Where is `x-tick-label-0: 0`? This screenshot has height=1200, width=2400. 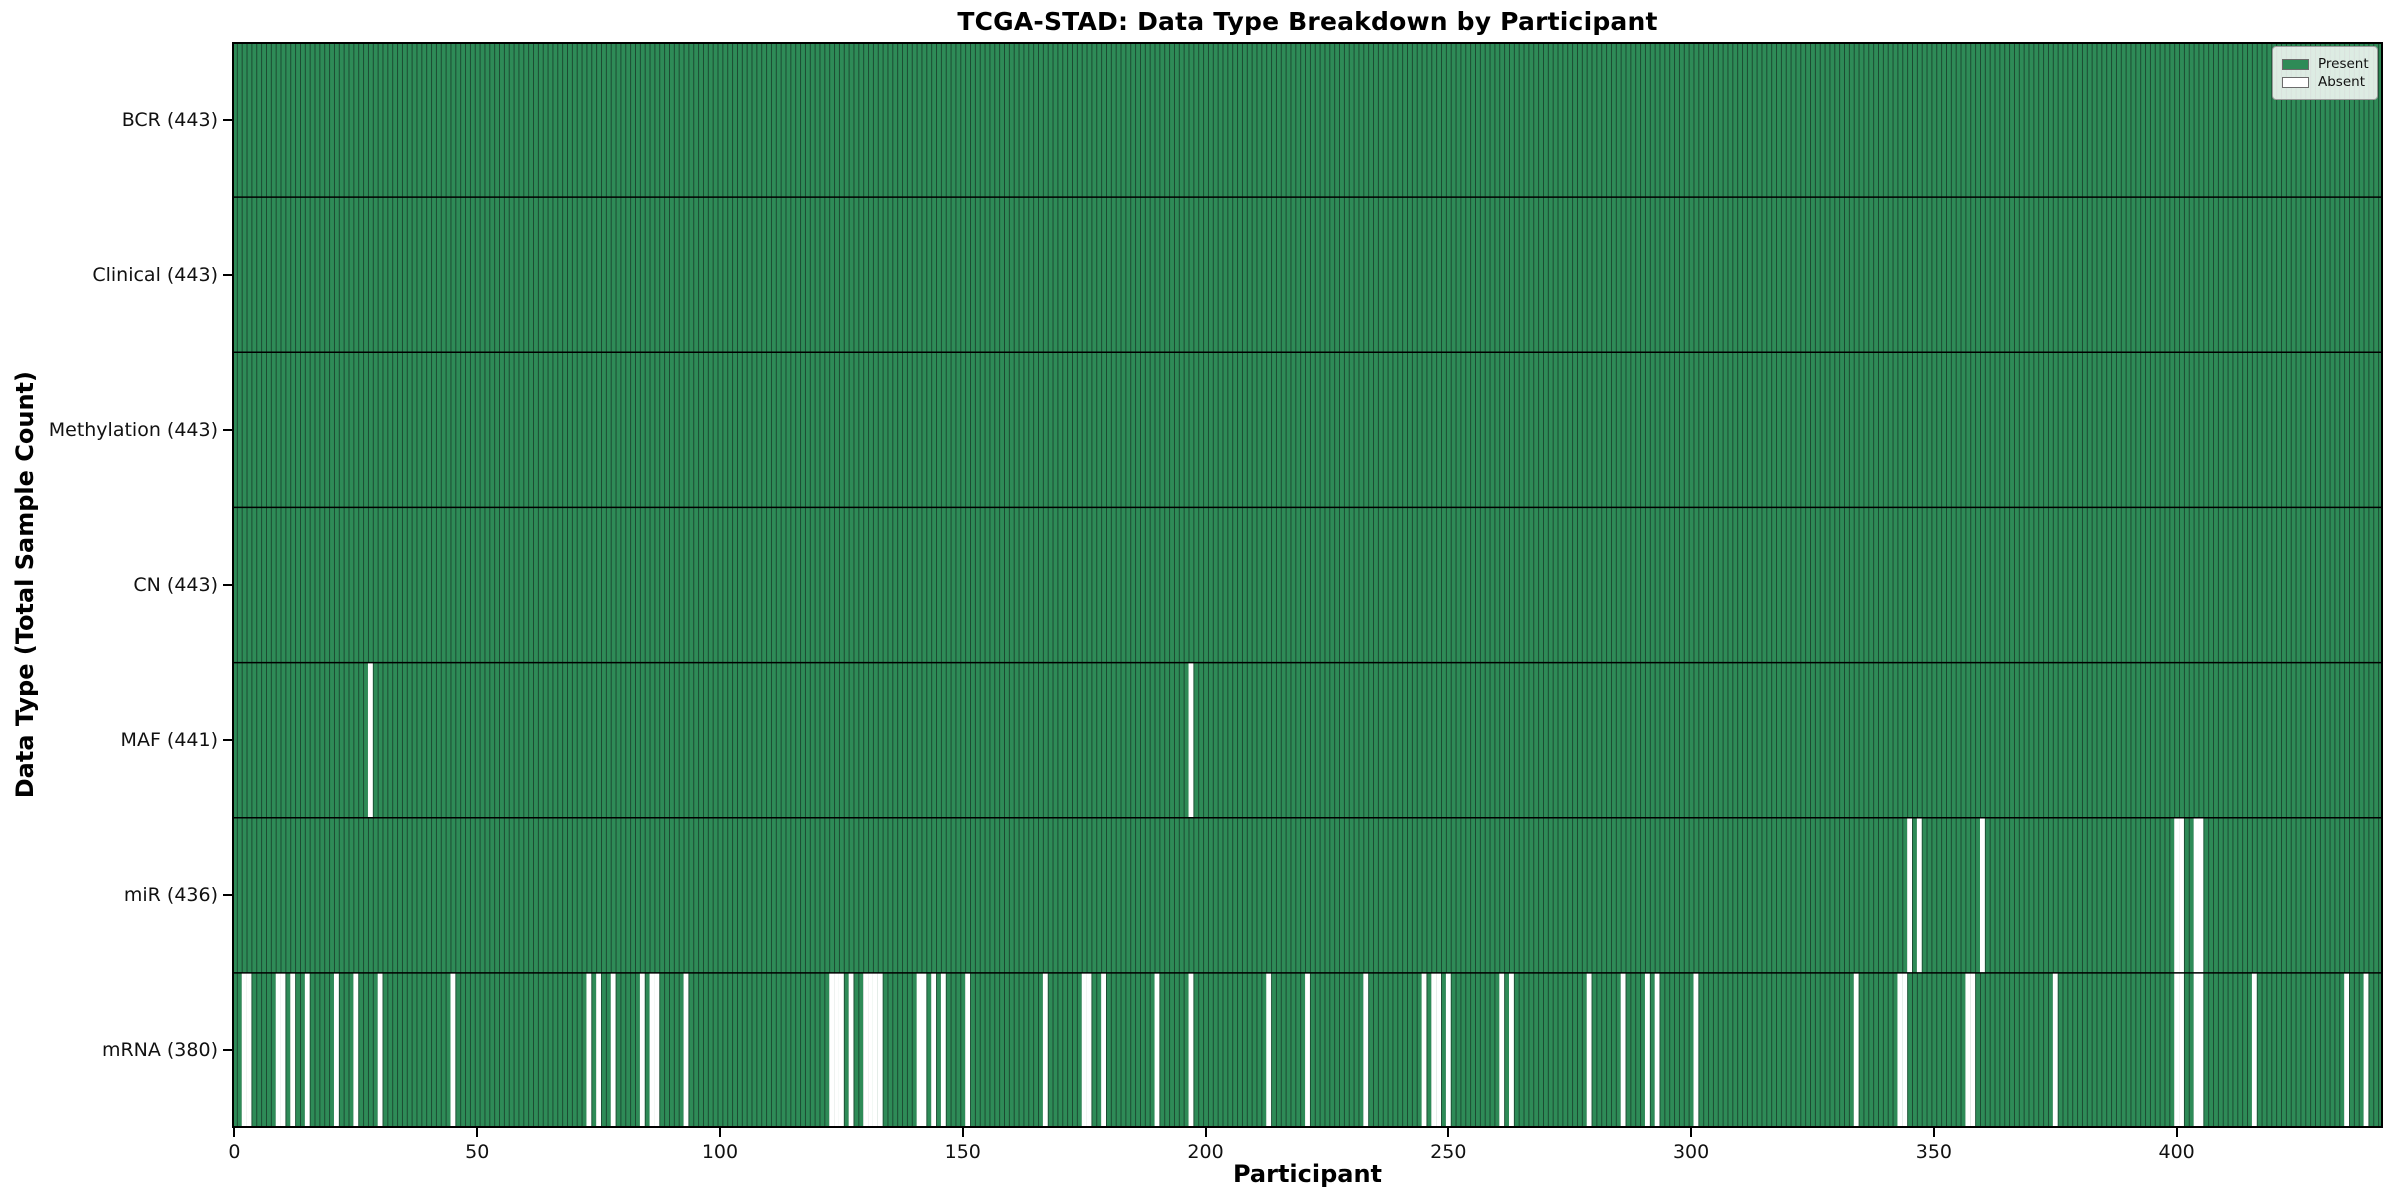 x-tick-label-0: 0 is located at coordinates (234, 1152).